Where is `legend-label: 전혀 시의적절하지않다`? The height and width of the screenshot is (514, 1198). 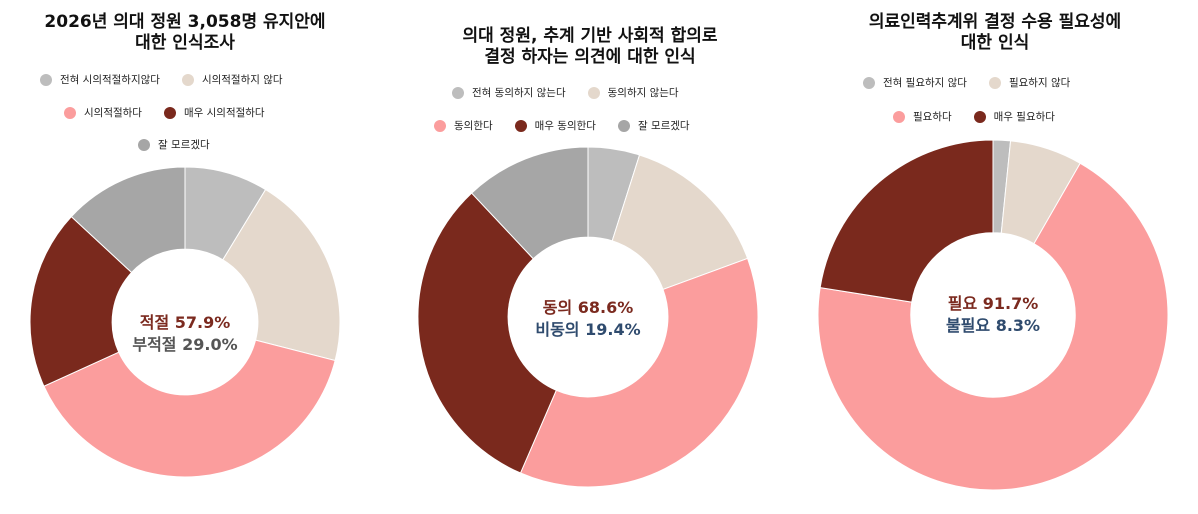
legend-label: 전혀 시의적절하지않다 is located at coordinates (110, 80).